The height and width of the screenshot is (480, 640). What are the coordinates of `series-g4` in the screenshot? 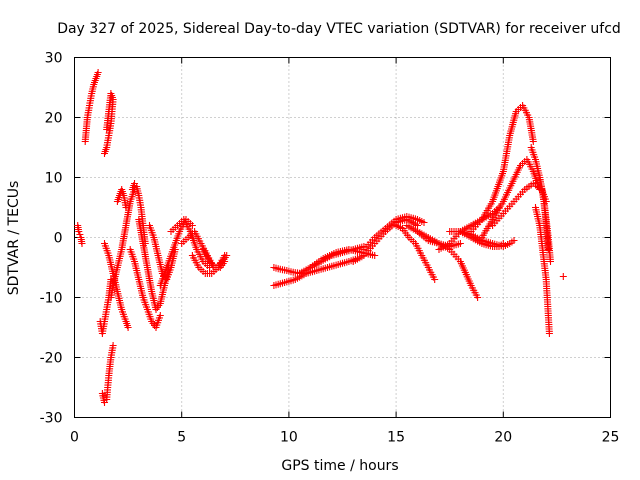 It's located at (563, 276).